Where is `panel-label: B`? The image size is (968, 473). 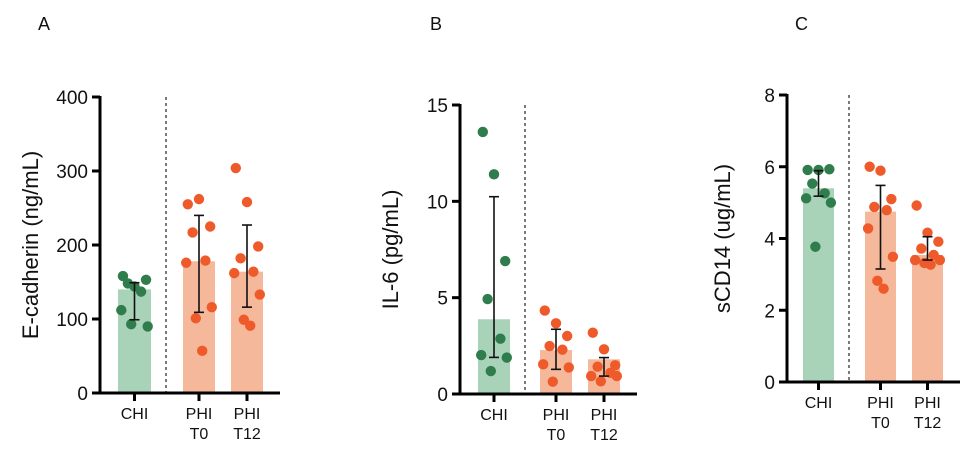
panel-label: B is located at coordinates (436, 24).